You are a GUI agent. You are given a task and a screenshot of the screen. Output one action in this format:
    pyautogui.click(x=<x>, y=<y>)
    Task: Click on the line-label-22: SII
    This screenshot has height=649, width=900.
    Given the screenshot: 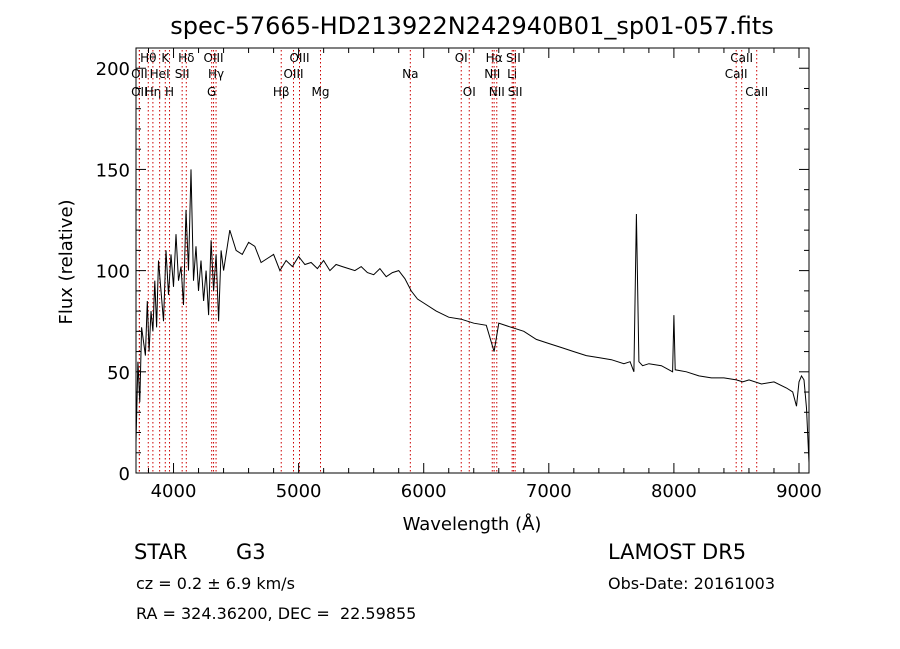 What is the action you would take?
    pyautogui.click(x=513, y=58)
    